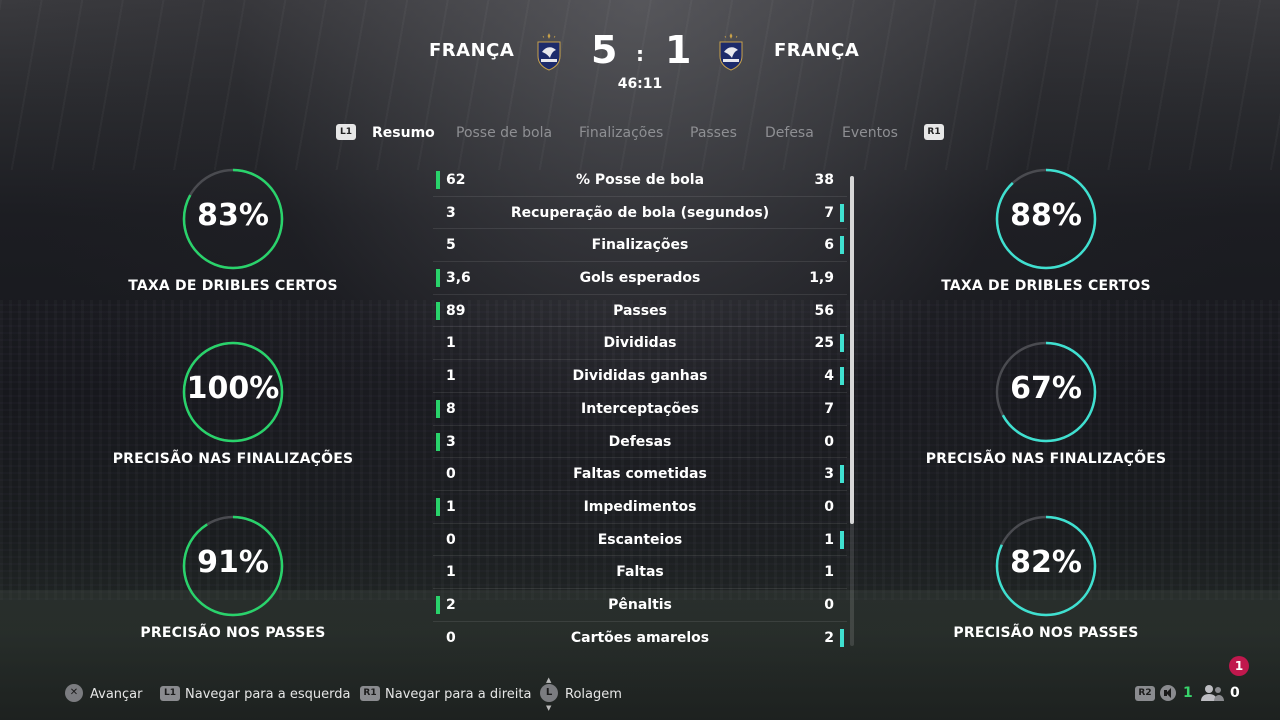 The height and width of the screenshot is (720, 1280). I want to click on notification-badge: 1, so click(1239, 666).